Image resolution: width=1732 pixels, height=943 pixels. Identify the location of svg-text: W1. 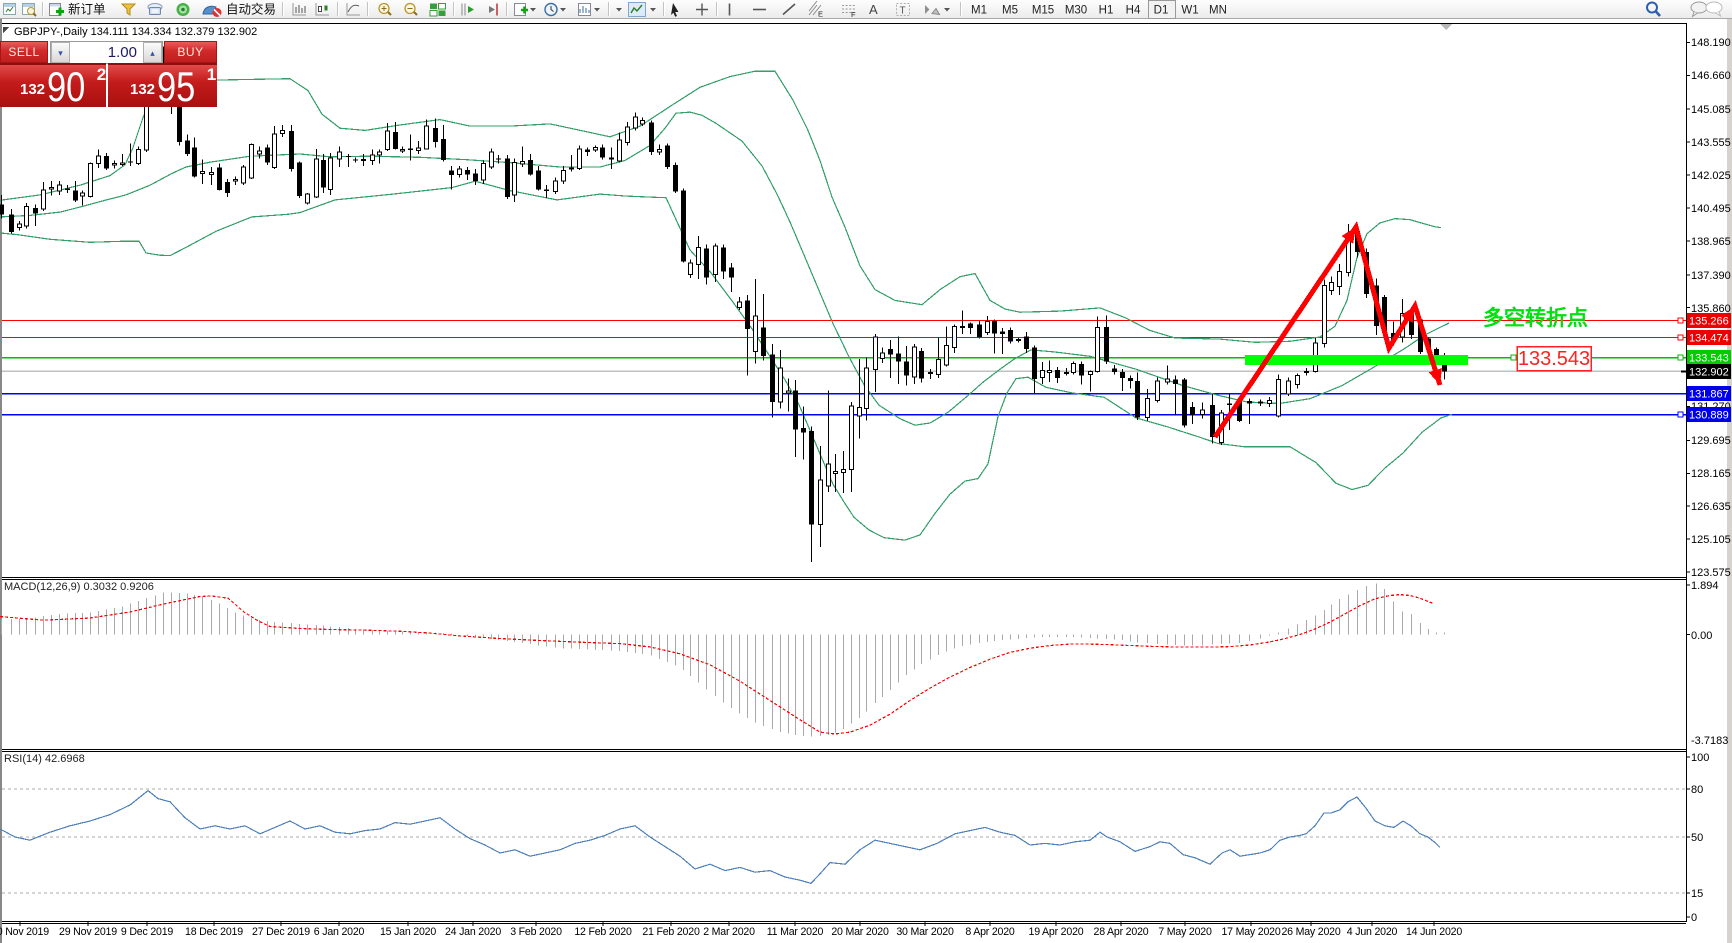
(1189, 11).